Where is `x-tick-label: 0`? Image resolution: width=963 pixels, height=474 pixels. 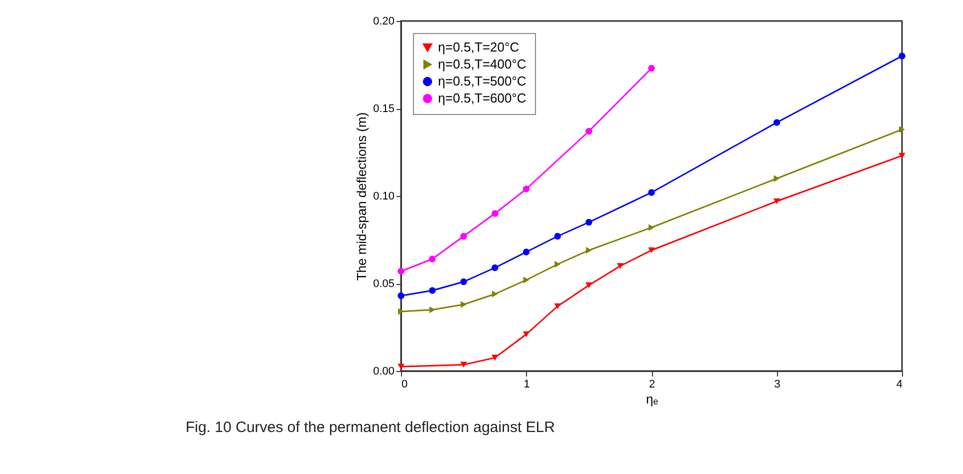
x-tick-label: 0 is located at coordinates (405, 384).